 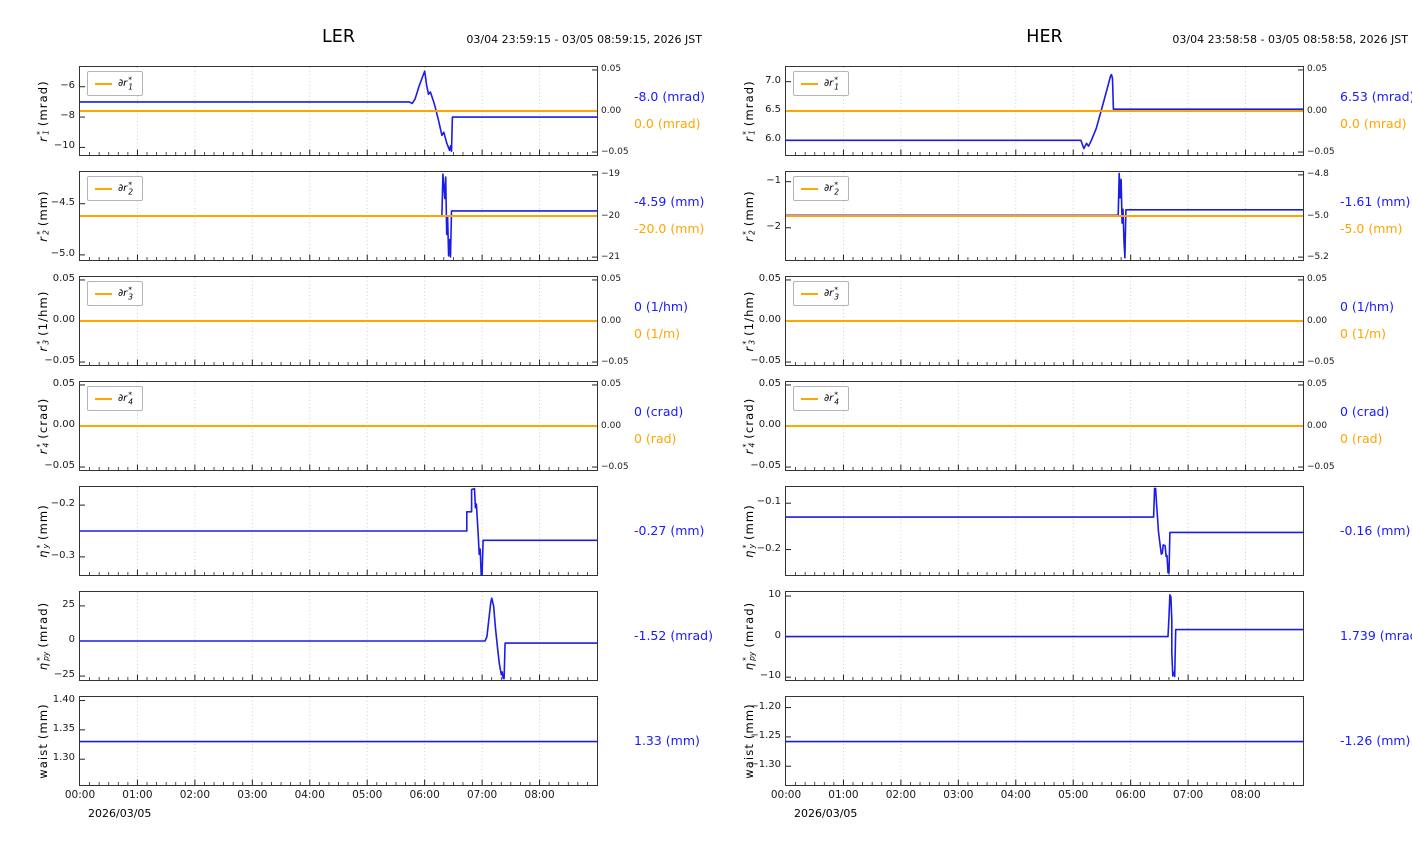 I want to click on subplot-HER-r3*: ∂r * 3, so click(x=1044, y=321).